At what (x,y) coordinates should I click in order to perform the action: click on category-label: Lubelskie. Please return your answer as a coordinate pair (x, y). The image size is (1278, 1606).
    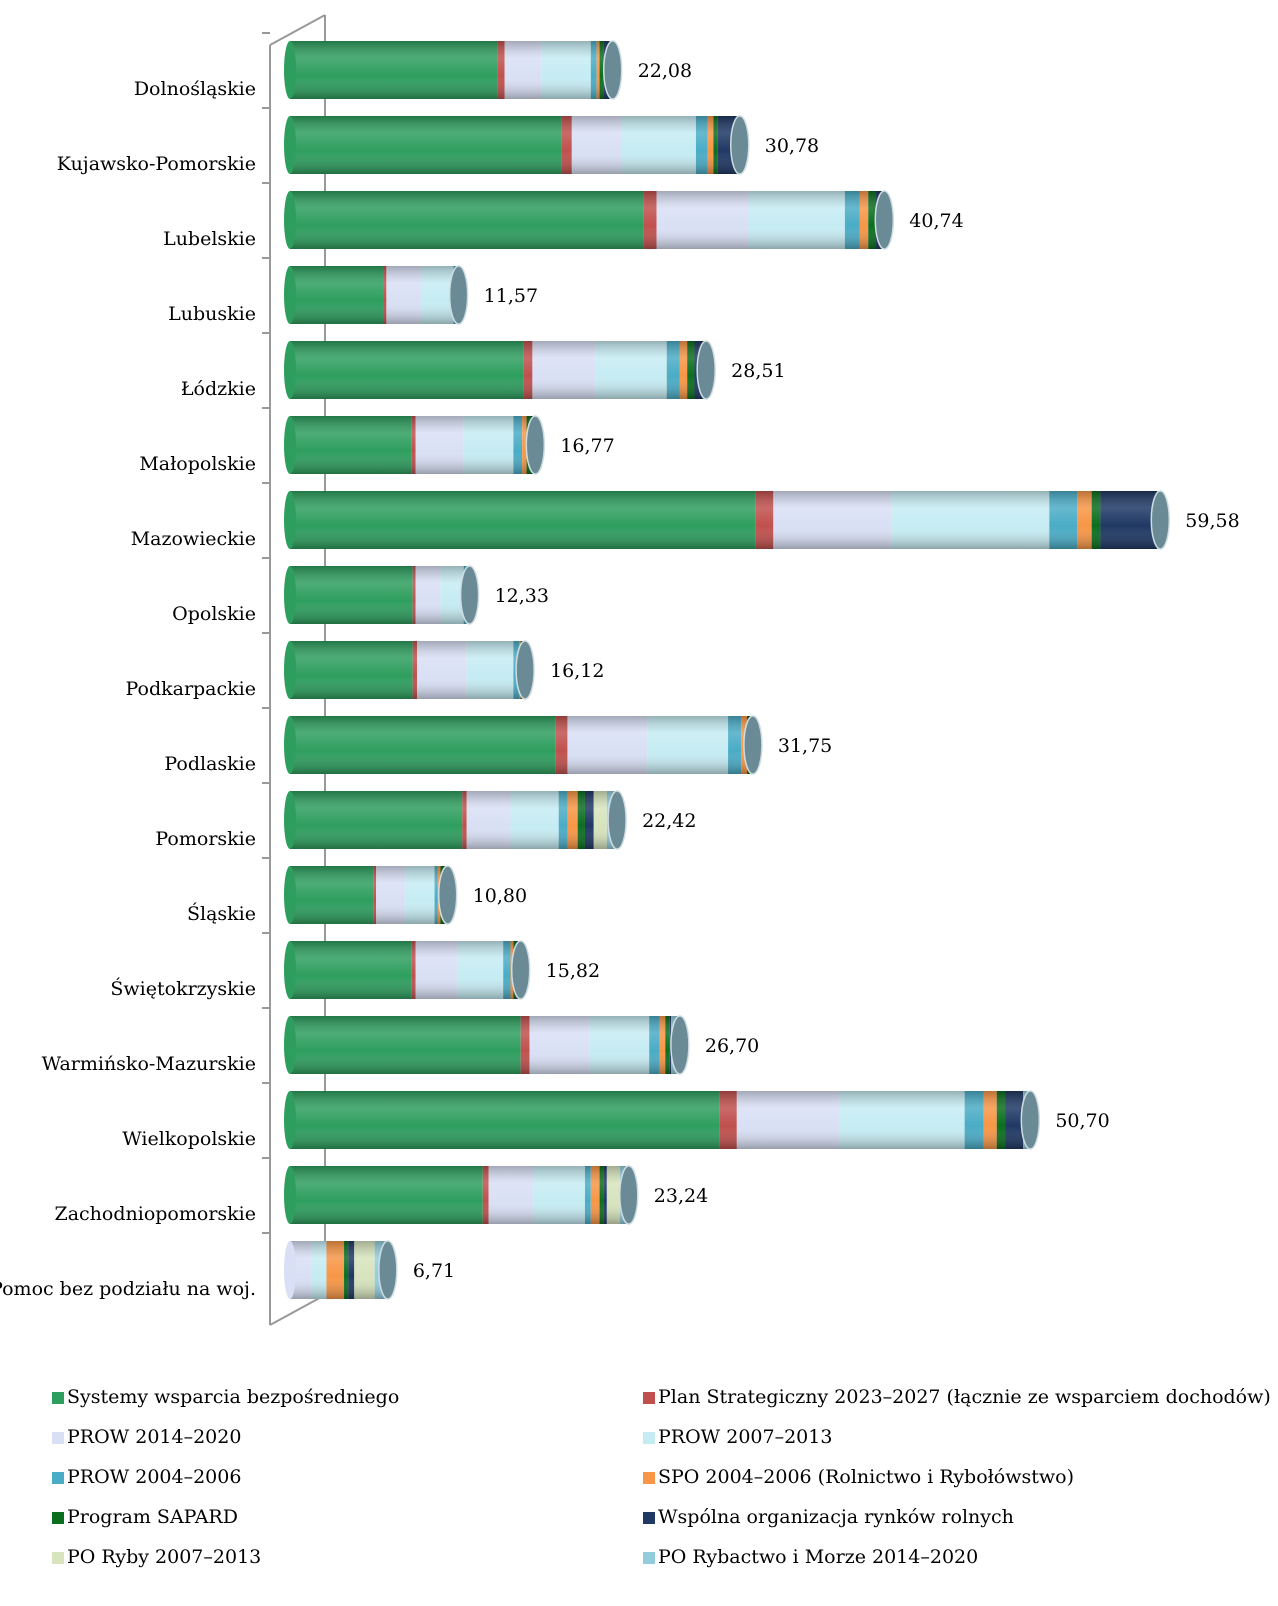
    Looking at the image, I should click on (209, 239).